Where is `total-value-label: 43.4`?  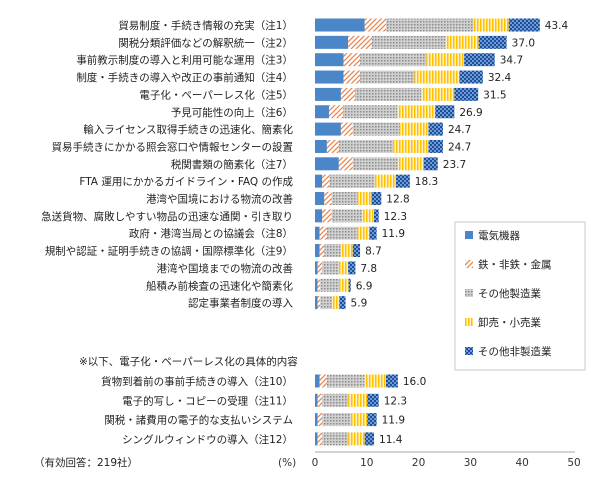 total-value-label: 43.4 is located at coordinates (557, 26).